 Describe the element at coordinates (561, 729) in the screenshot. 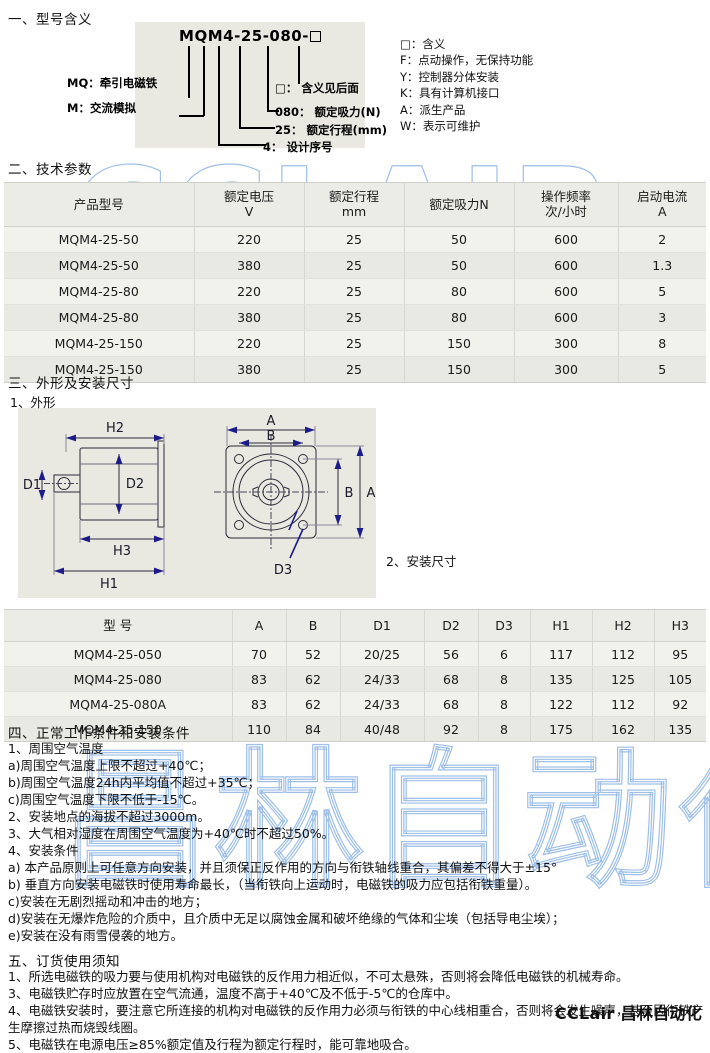

I see `dim-cell-value: 175` at that location.